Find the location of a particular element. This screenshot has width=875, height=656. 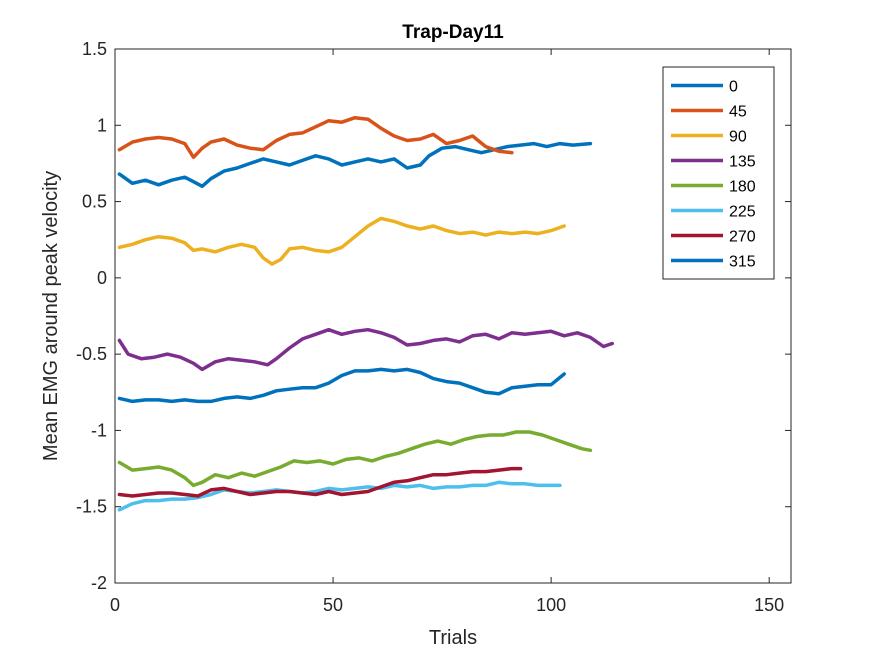

y-tick-label: 0.5 is located at coordinates (94, 202).